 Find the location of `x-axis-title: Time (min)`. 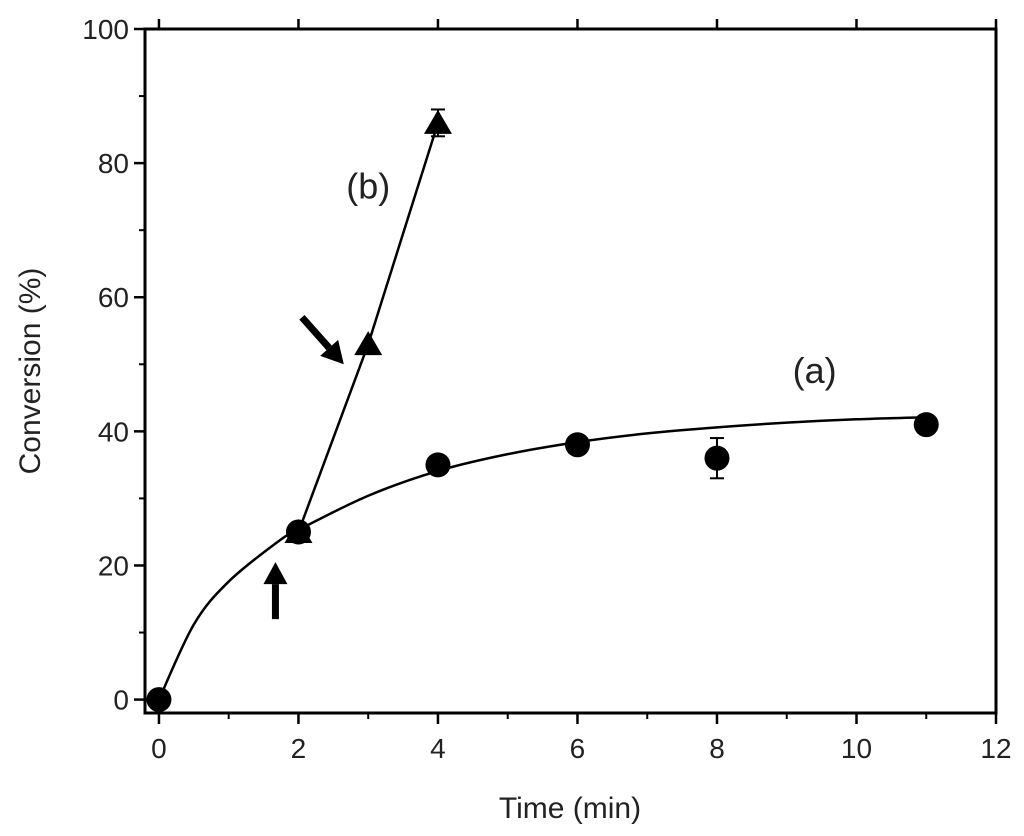

x-axis-title: Time (min) is located at coordinates (570, 808).